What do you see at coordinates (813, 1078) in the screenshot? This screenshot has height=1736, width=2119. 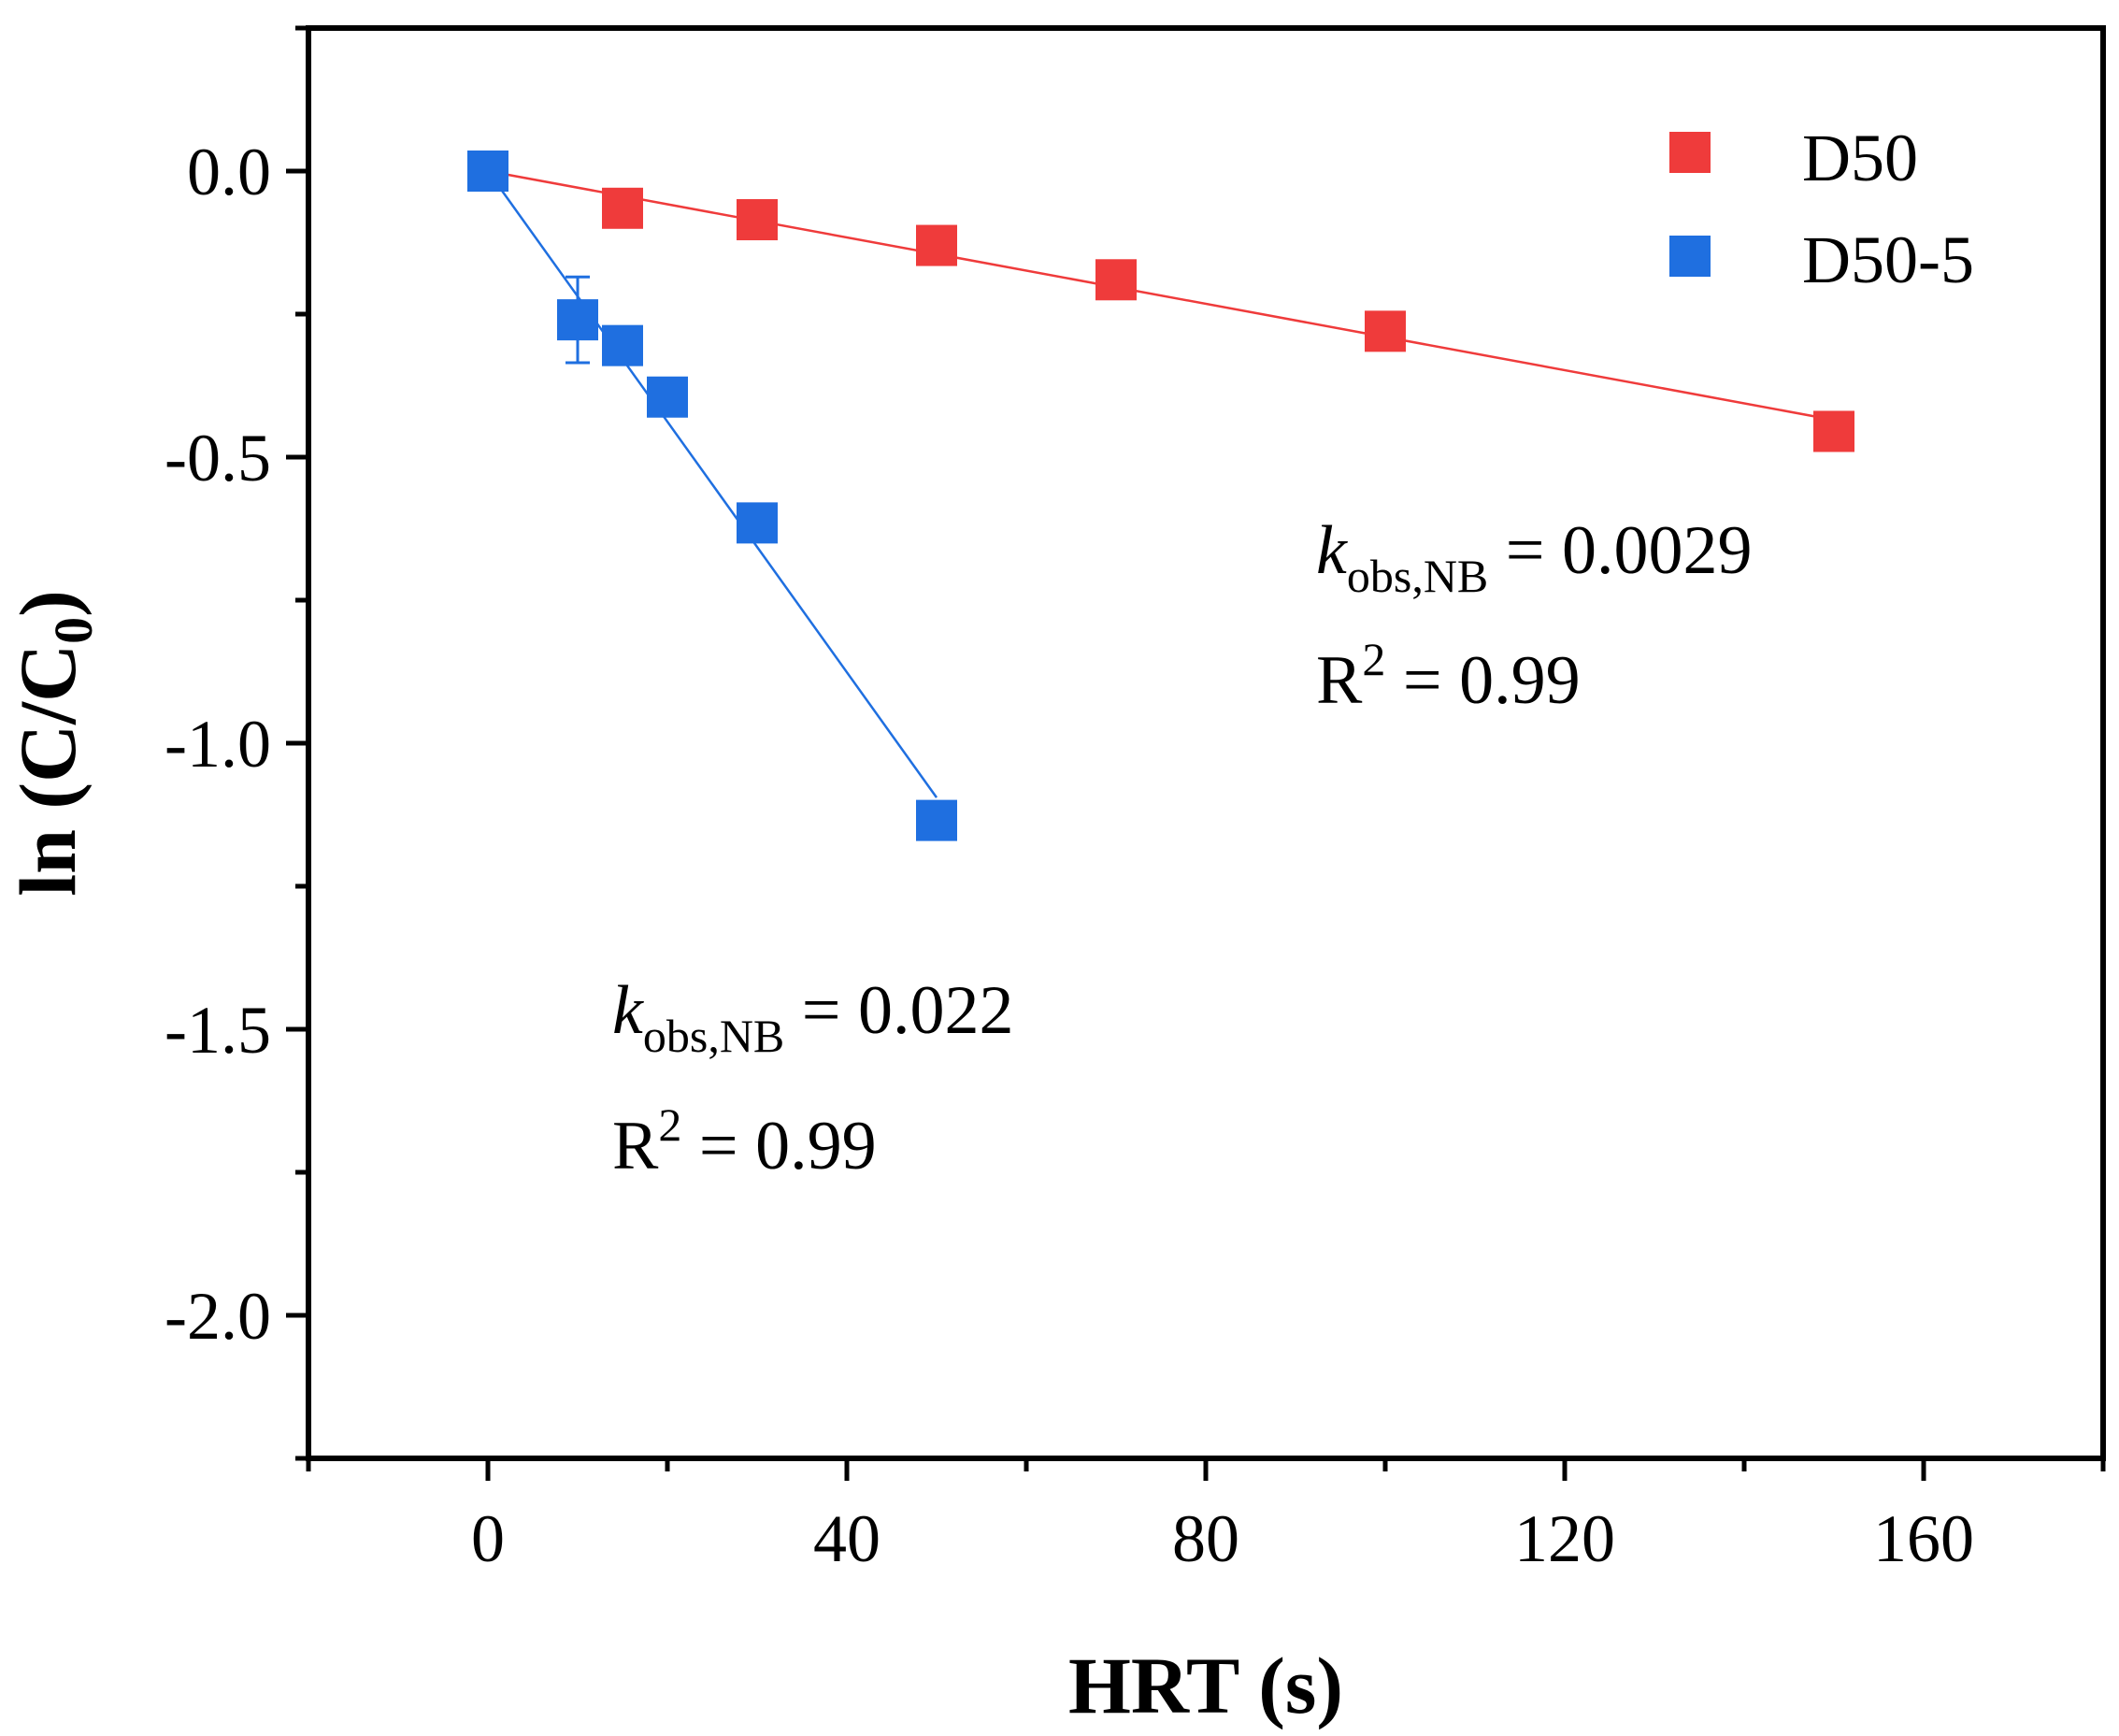 I see `annotation-d50-5: kobs,NB = 0.022 R2 = 0.99` at bounding box center [813, 1078].